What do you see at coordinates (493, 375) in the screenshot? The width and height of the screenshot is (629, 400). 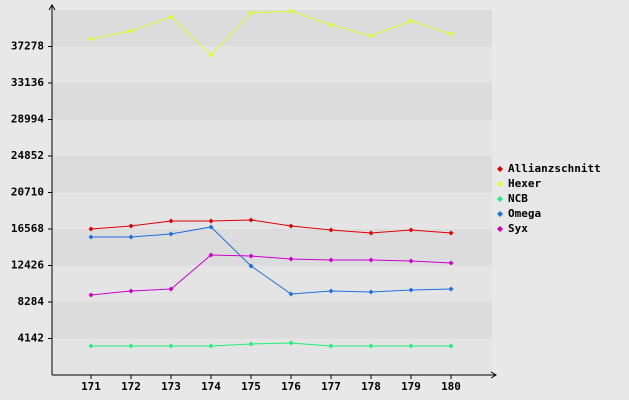 I see `x-axis-arrow` at bounding box center [493, 375].